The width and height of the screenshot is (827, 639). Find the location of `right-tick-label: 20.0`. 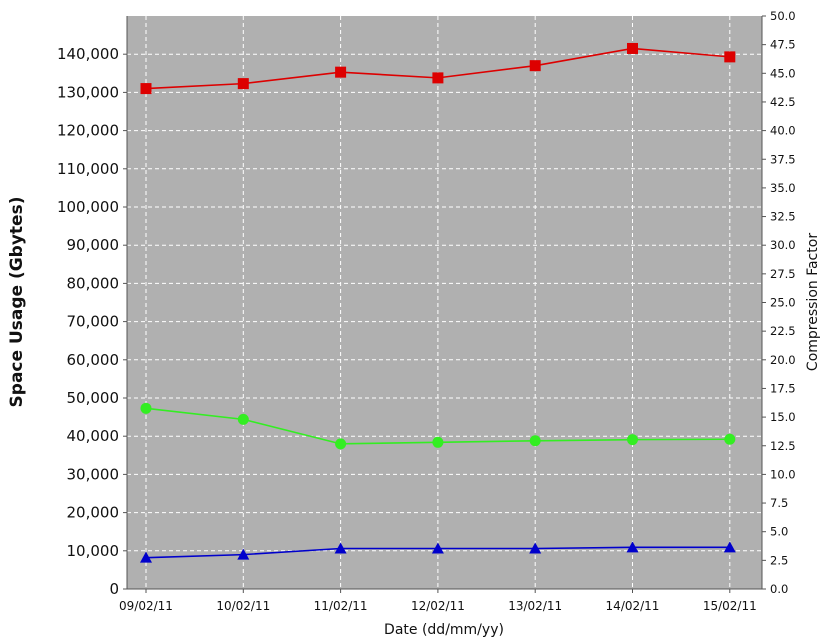

right-tick-label: 20.0 is located at coordinates (783, 360).